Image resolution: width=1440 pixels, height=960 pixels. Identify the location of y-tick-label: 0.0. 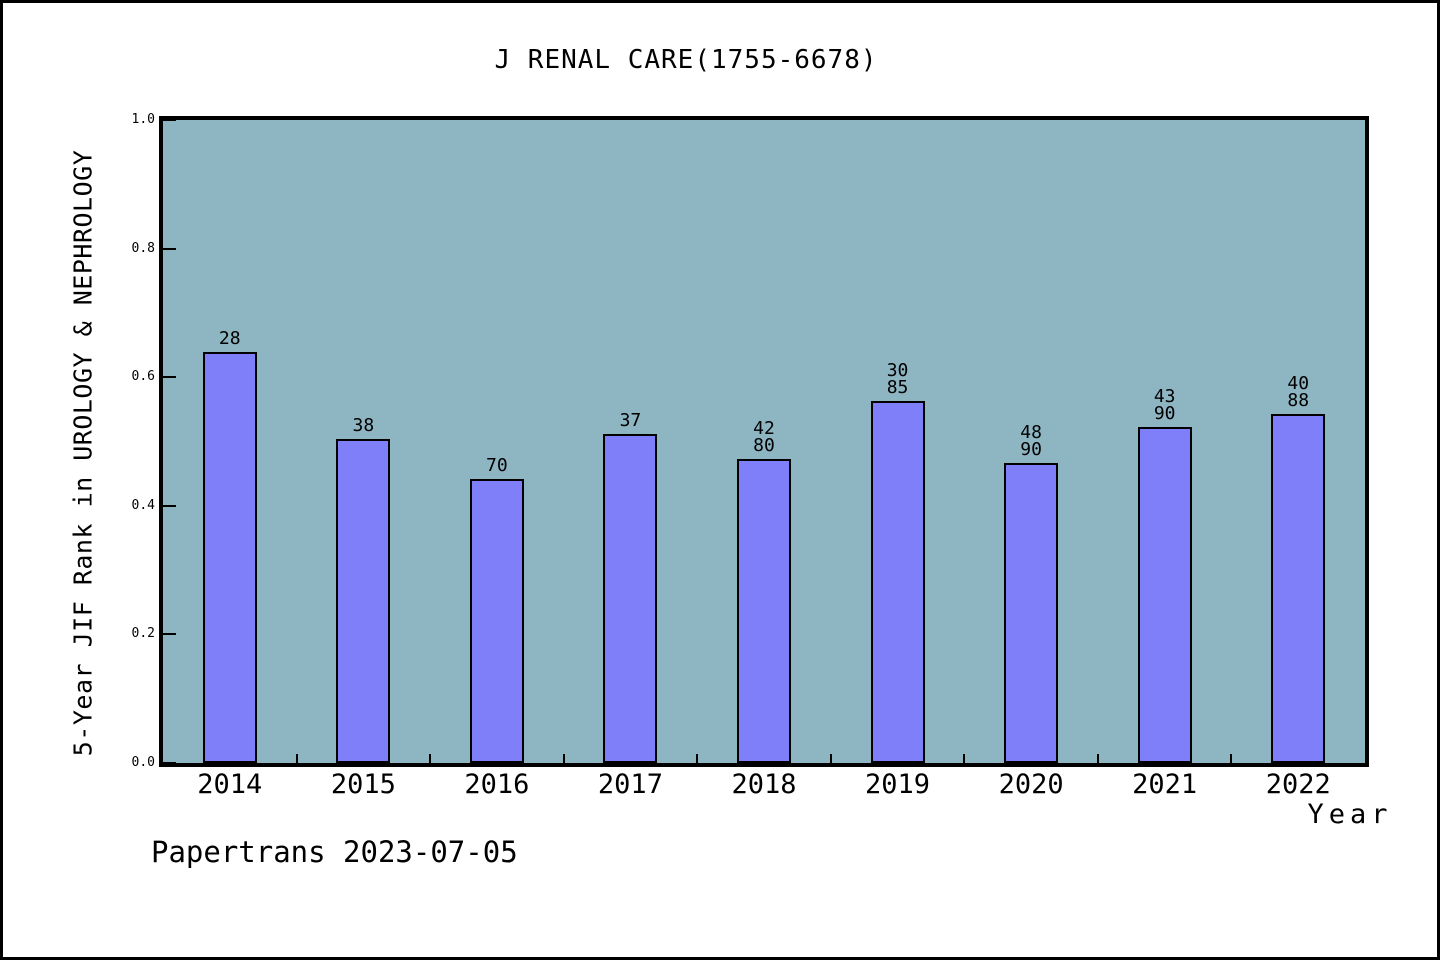
(143, 762).